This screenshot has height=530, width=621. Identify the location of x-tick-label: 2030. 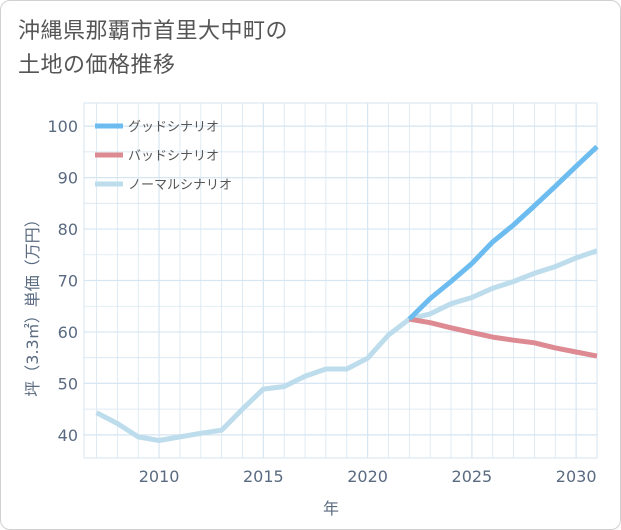
(576, 476).